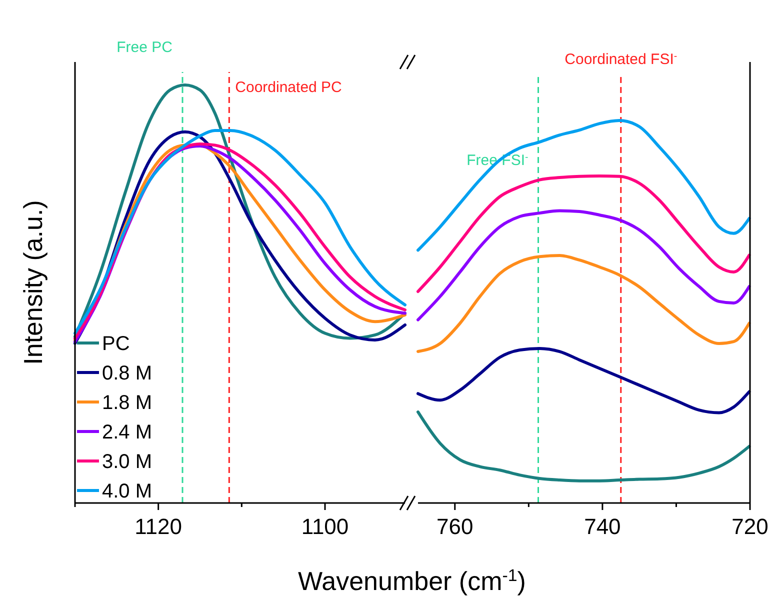 This screenshot has width=777, height=604. Describe the element at coordinates (621, 59) in the screenshot. I see `ref-line-label: Coordinated FSI$^{-}$` at that location.